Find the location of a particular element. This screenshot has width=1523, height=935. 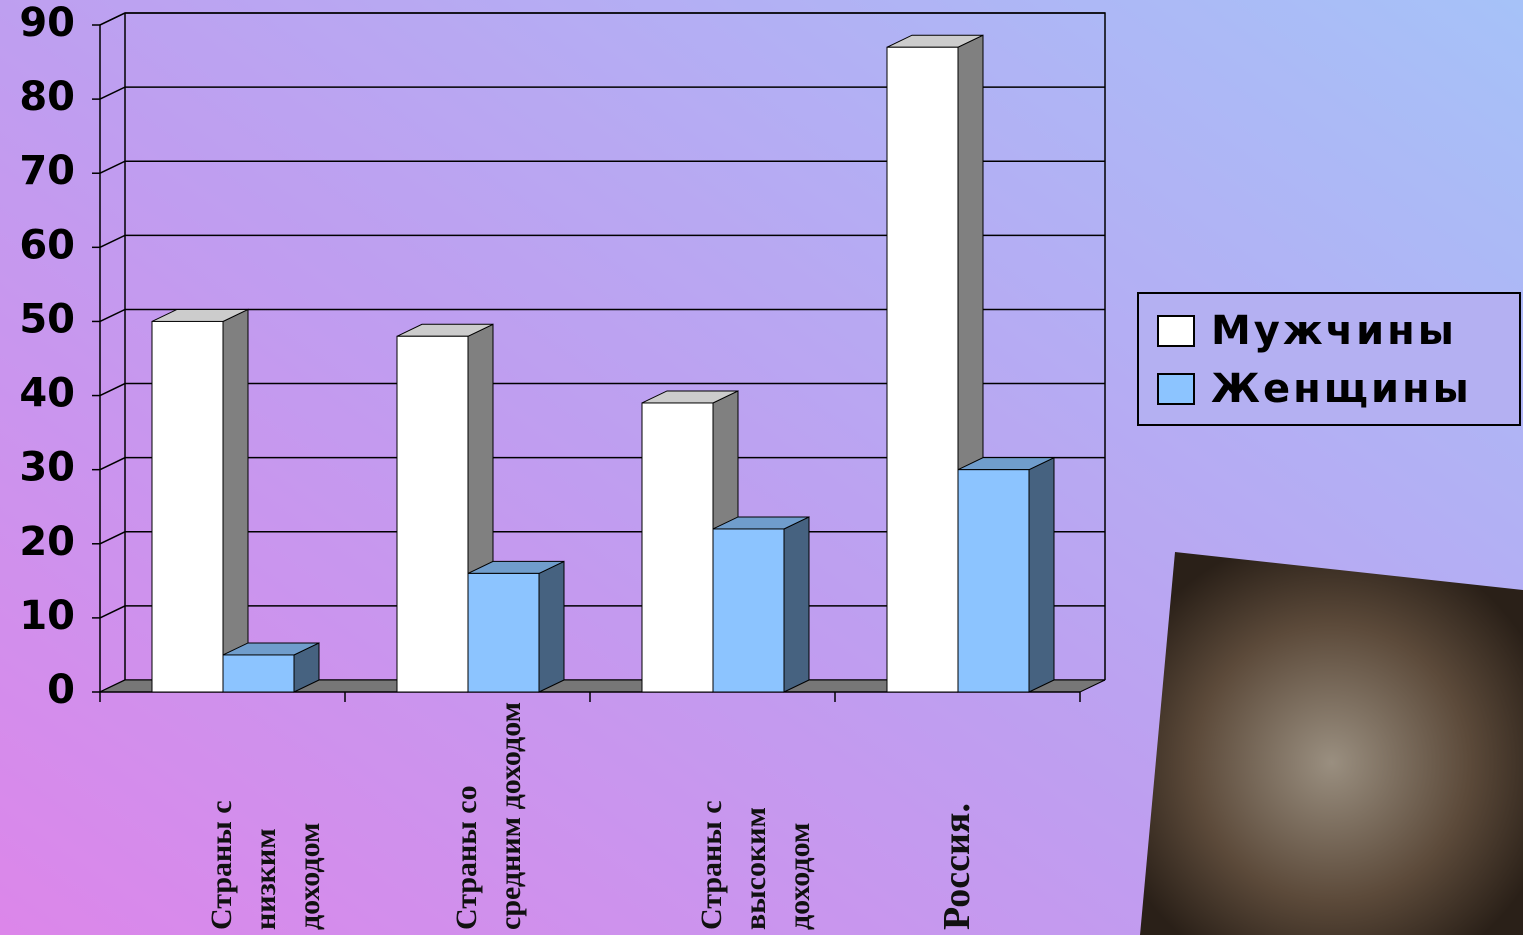

legend-item: Женщины is located at coordinates (1314, 389).